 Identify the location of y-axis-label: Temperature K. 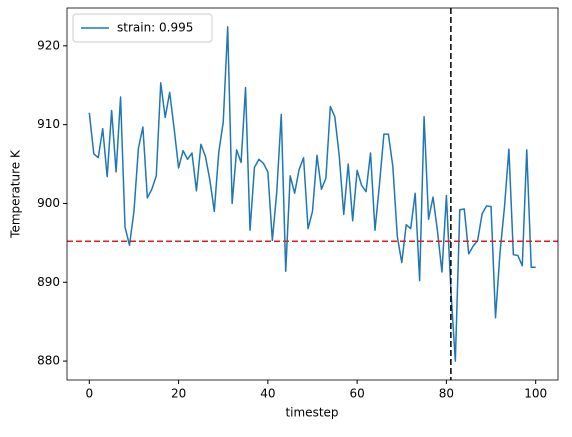
(16, 194).